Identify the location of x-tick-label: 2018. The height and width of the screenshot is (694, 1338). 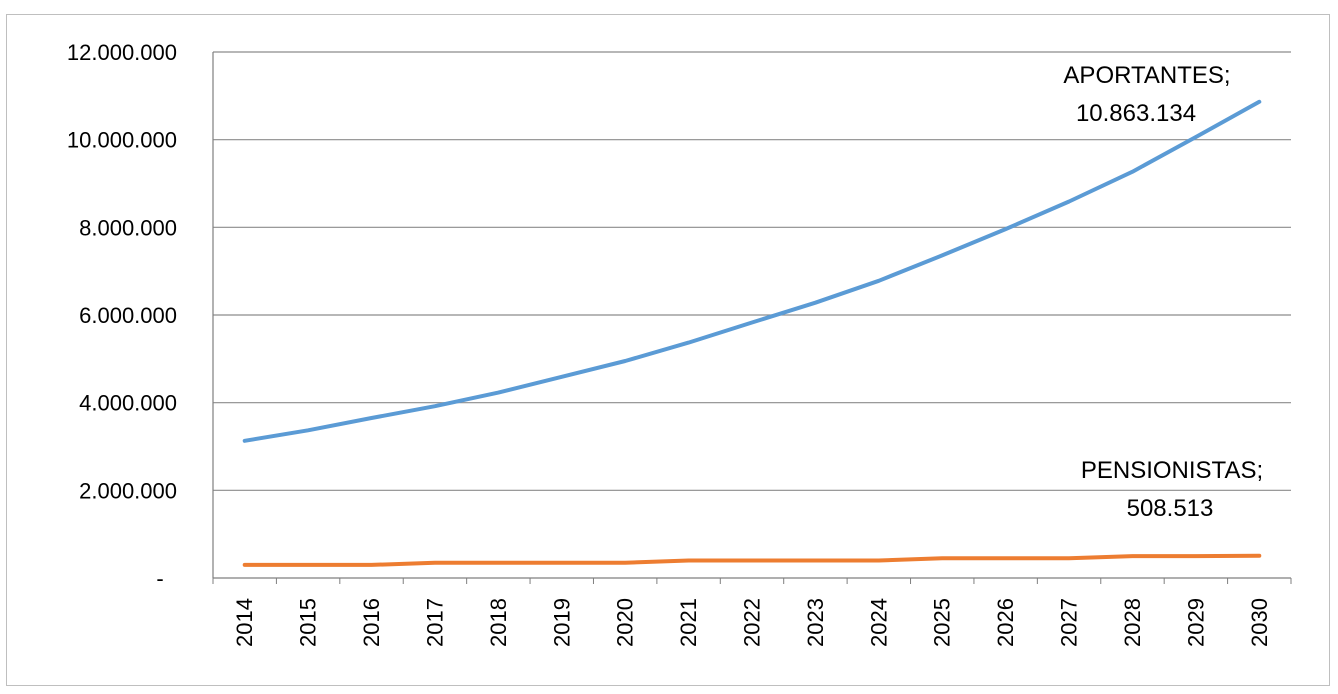
(498, 622).